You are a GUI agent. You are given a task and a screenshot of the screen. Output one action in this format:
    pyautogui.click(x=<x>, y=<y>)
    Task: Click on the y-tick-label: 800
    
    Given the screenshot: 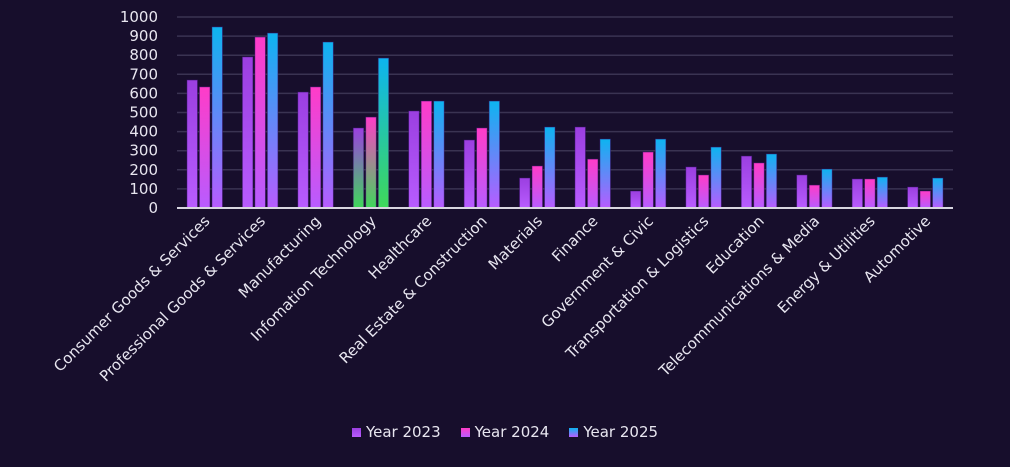 What is the action you would take?
    pyautogui.click(x=143, y=55)
    